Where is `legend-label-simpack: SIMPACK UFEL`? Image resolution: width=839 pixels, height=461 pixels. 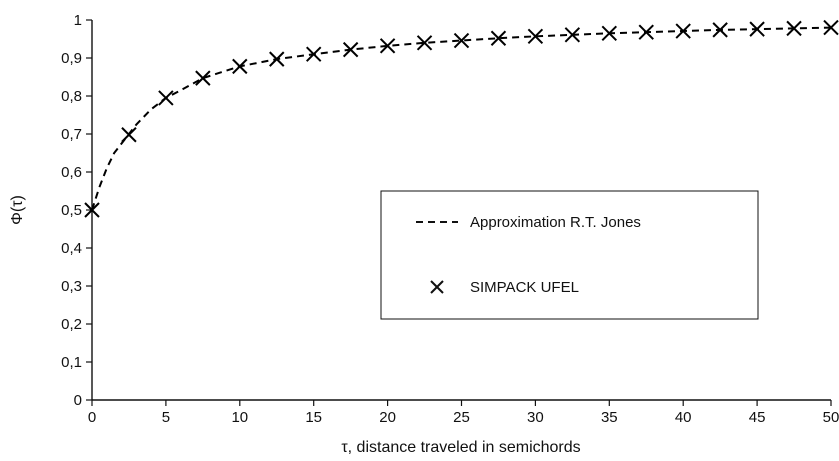
legend-label-simpack: SIMPACK UFEL is located at coordinates (524, 287).